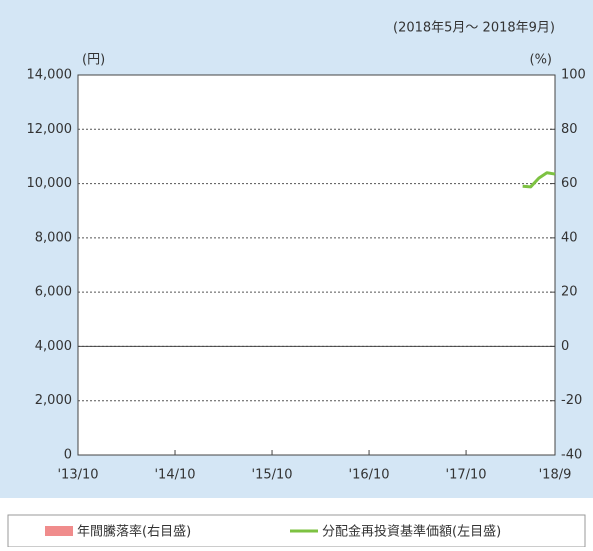 The height and width of the screenshot is (551, 593). I want to click on y-tick-label: 10,000, so click(50, 183).